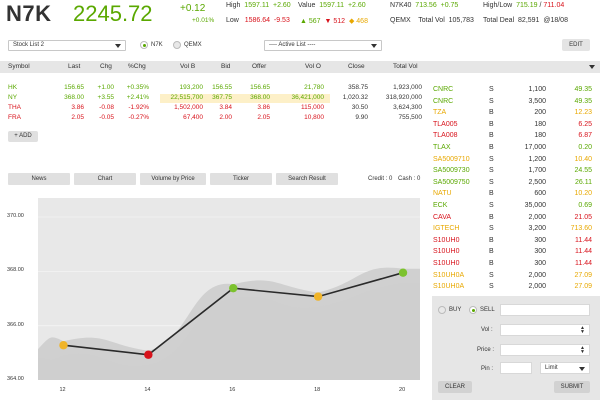  I want to click on cell-pchg: -0.27%, so click(138, 117).